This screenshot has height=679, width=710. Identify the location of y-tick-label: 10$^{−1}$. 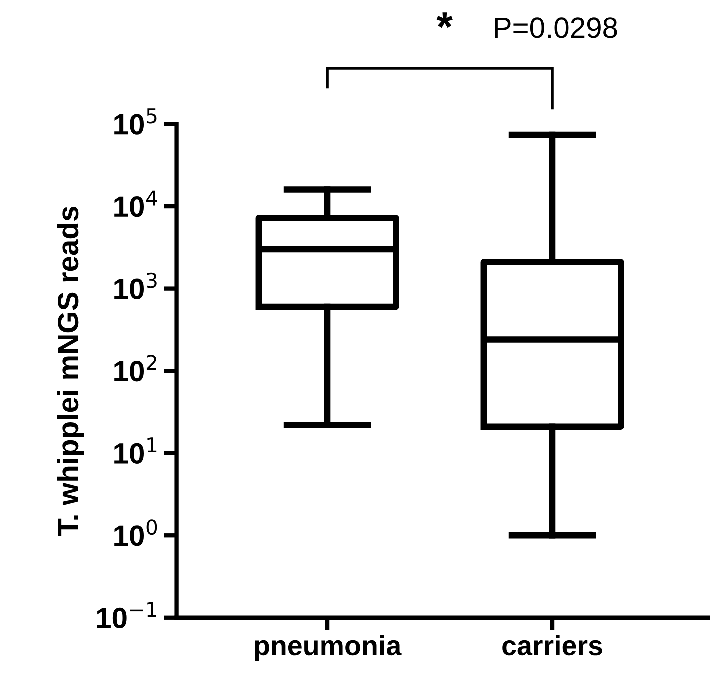
(126, 615).